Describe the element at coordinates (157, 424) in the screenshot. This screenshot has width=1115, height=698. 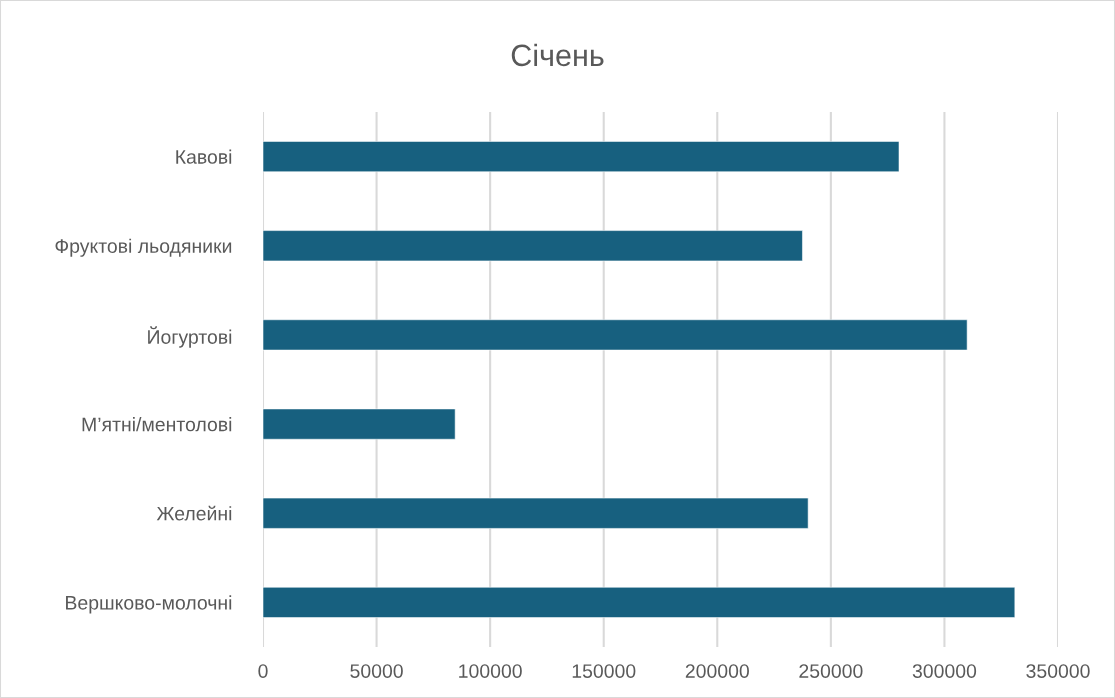
I see `y-tick-label: М’ятні/ментолові` at that location.